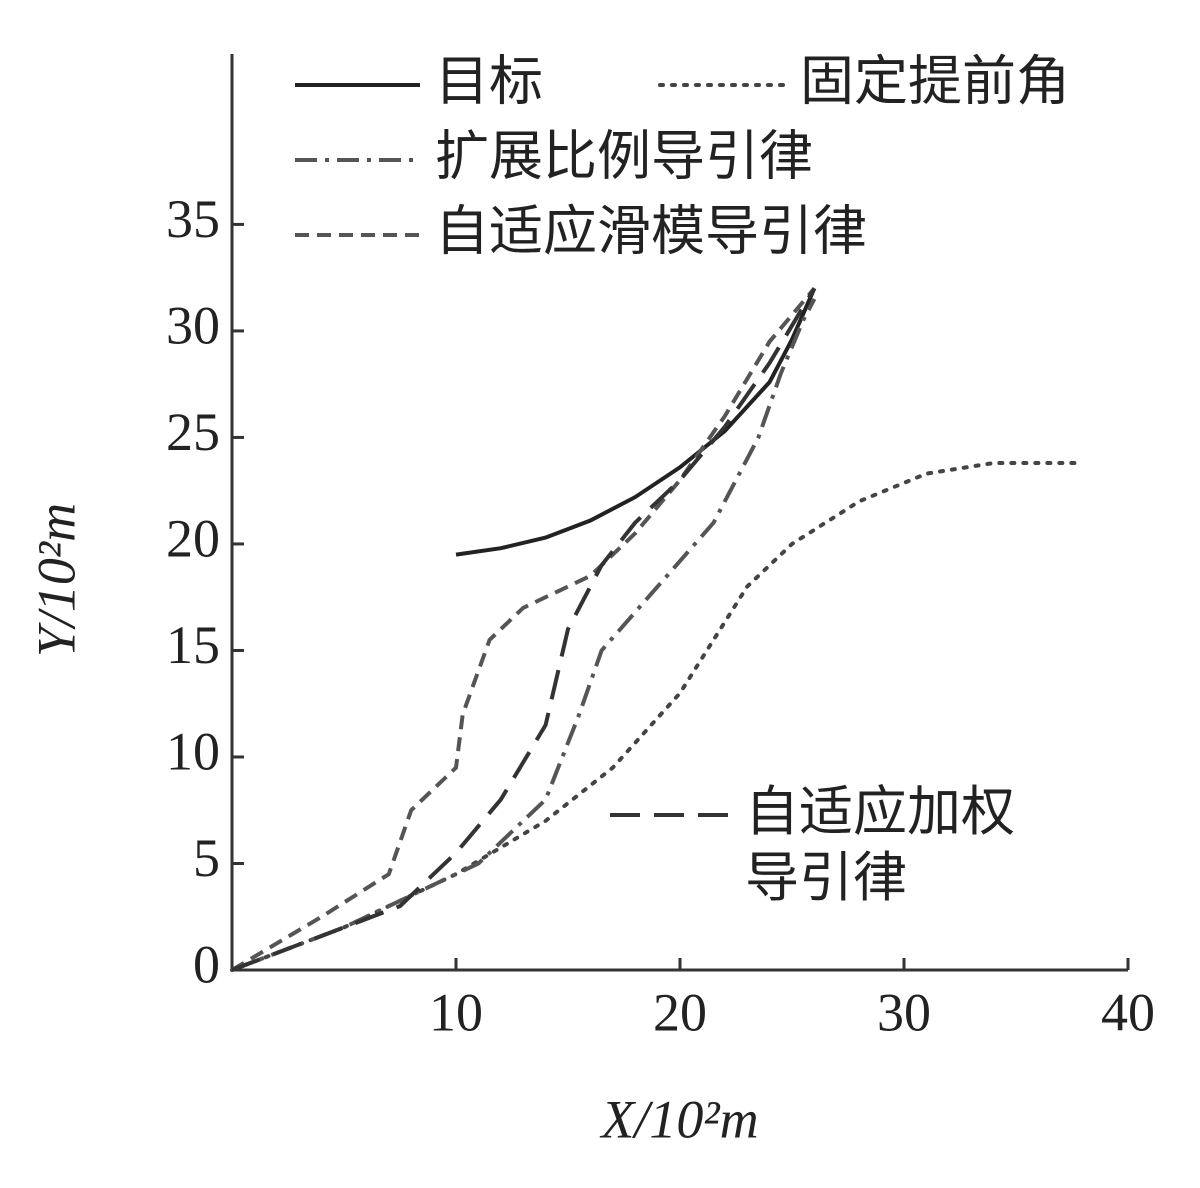  Describe the element at coordinates (880, 845) in the screenshot. I see `legend-label: 自适应加权导引律` at that location.